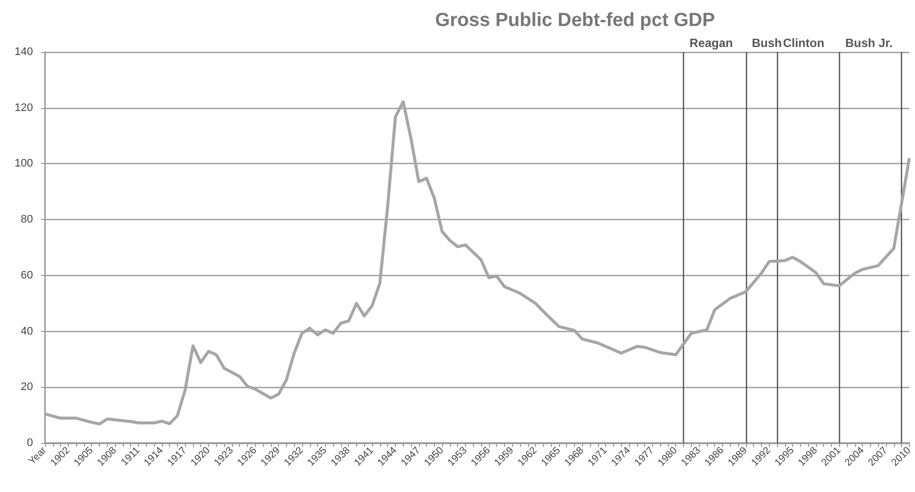 This screenshot has width=915, height=492. Describe the element at coordinates (23, 108) in the screenshot. I see `y-tick-label: 120` at that location.